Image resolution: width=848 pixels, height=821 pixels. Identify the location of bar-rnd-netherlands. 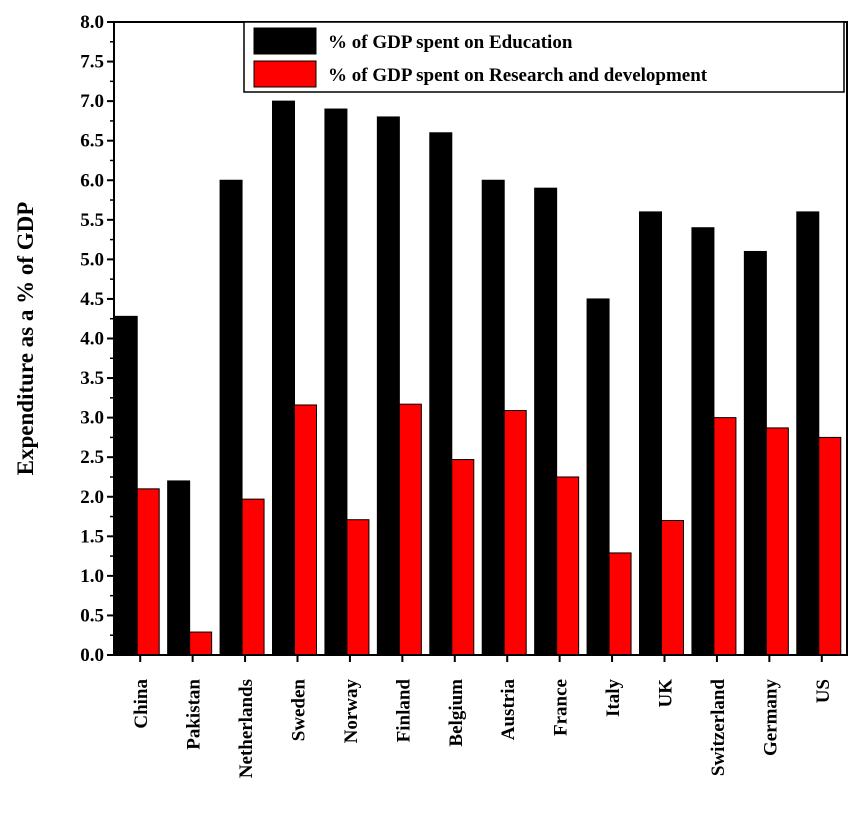
(253, 577).